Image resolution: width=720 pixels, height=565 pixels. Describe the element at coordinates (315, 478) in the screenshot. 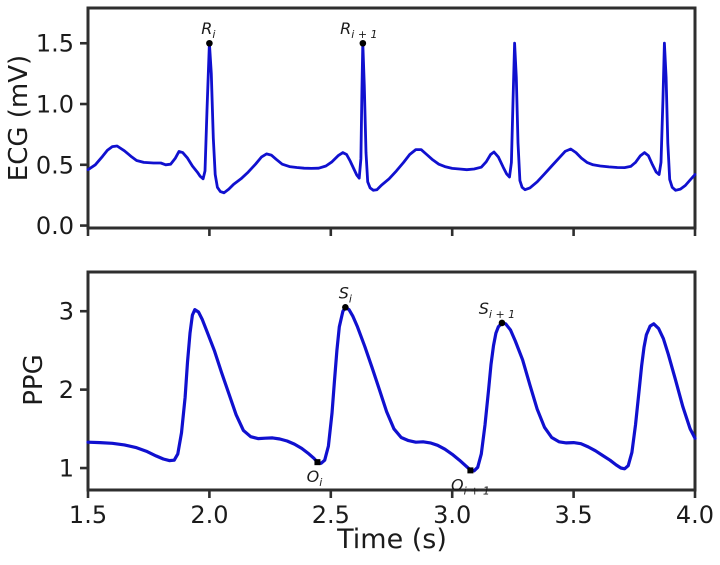

I see `annotation-Oi: Oi` at that location.